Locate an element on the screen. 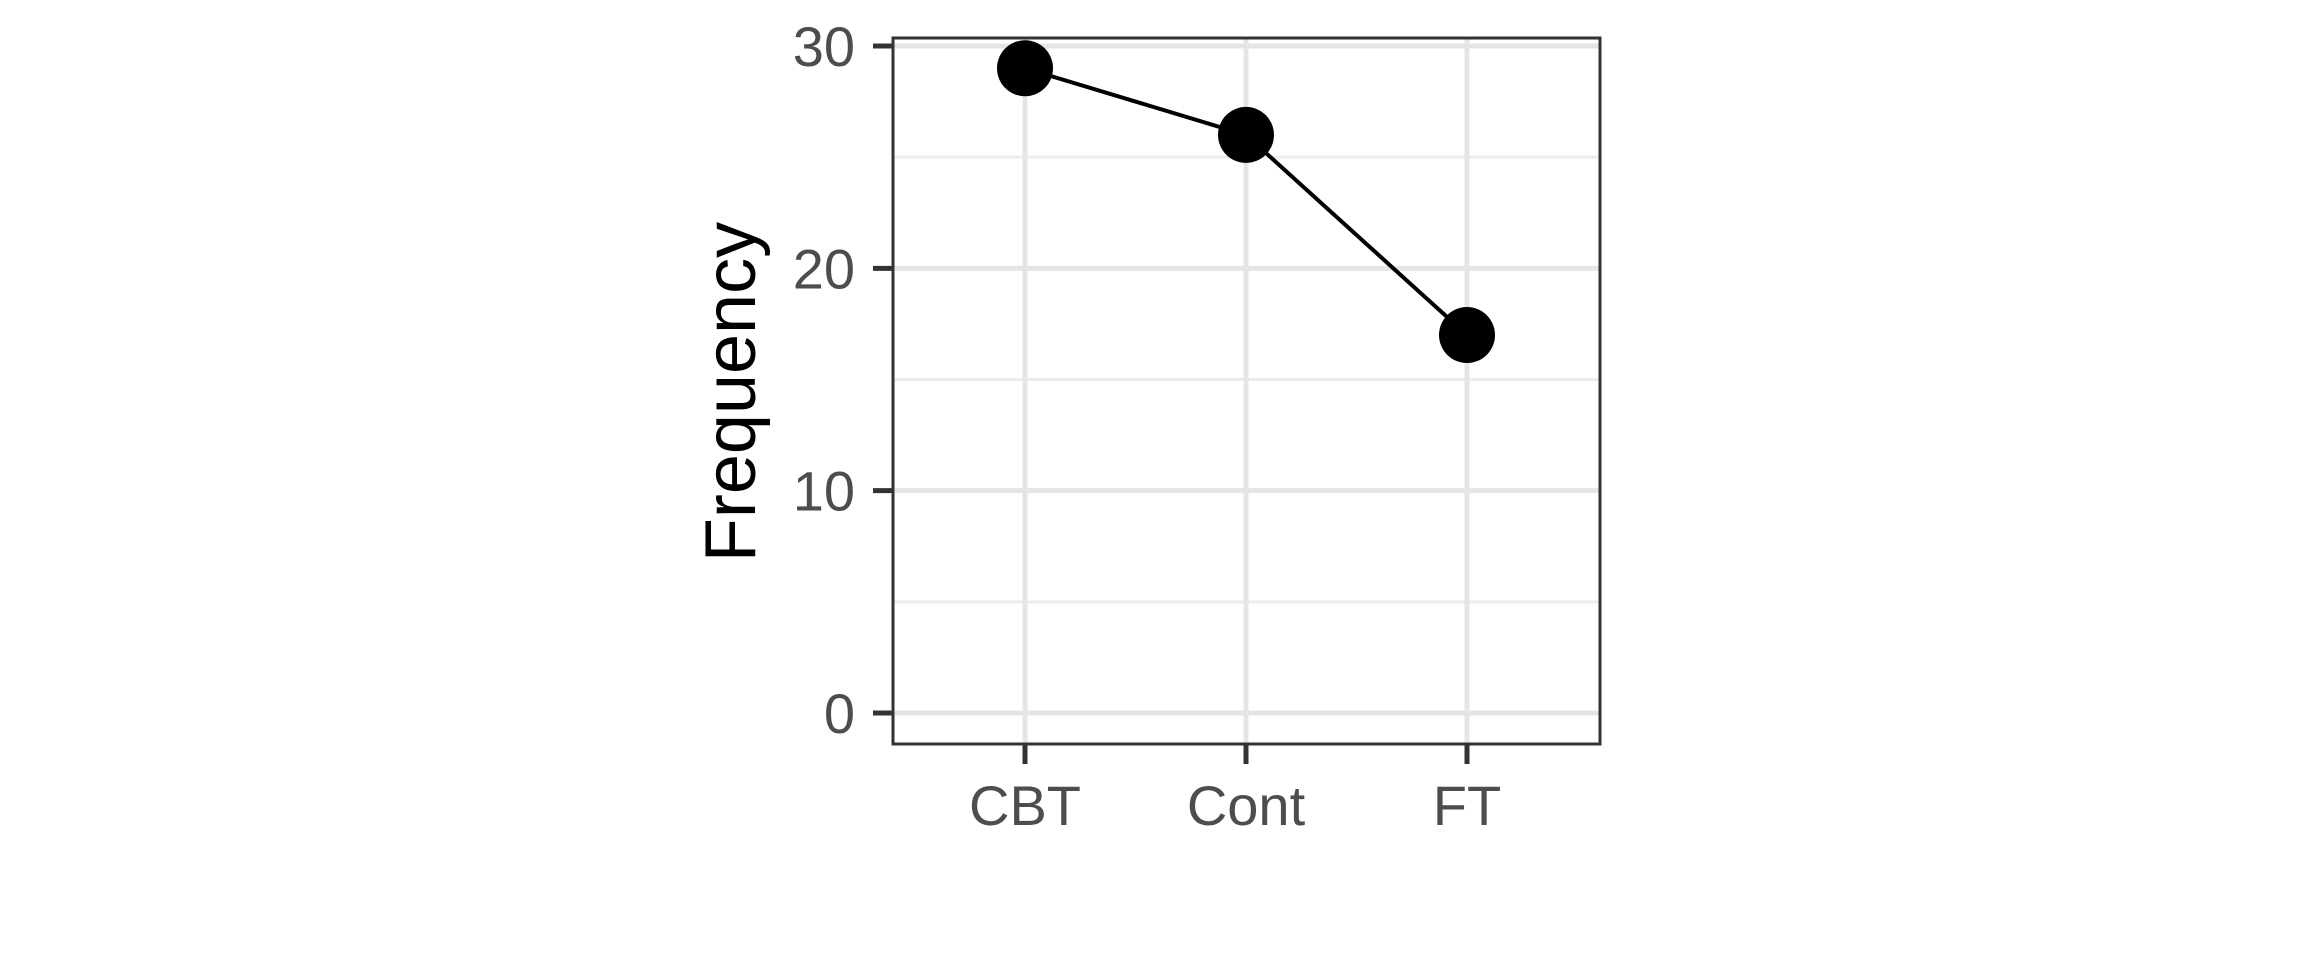 This screenshot has width=2304, height=960. x-tick-label: FT is located at coordinates (1467, 805).